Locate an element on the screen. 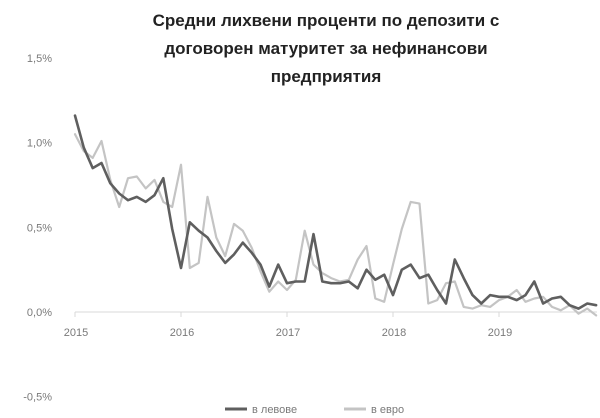 The width and height of the screenshot is (600, 418). x-tick-label: 2017 is located at coordinates (288, 333).